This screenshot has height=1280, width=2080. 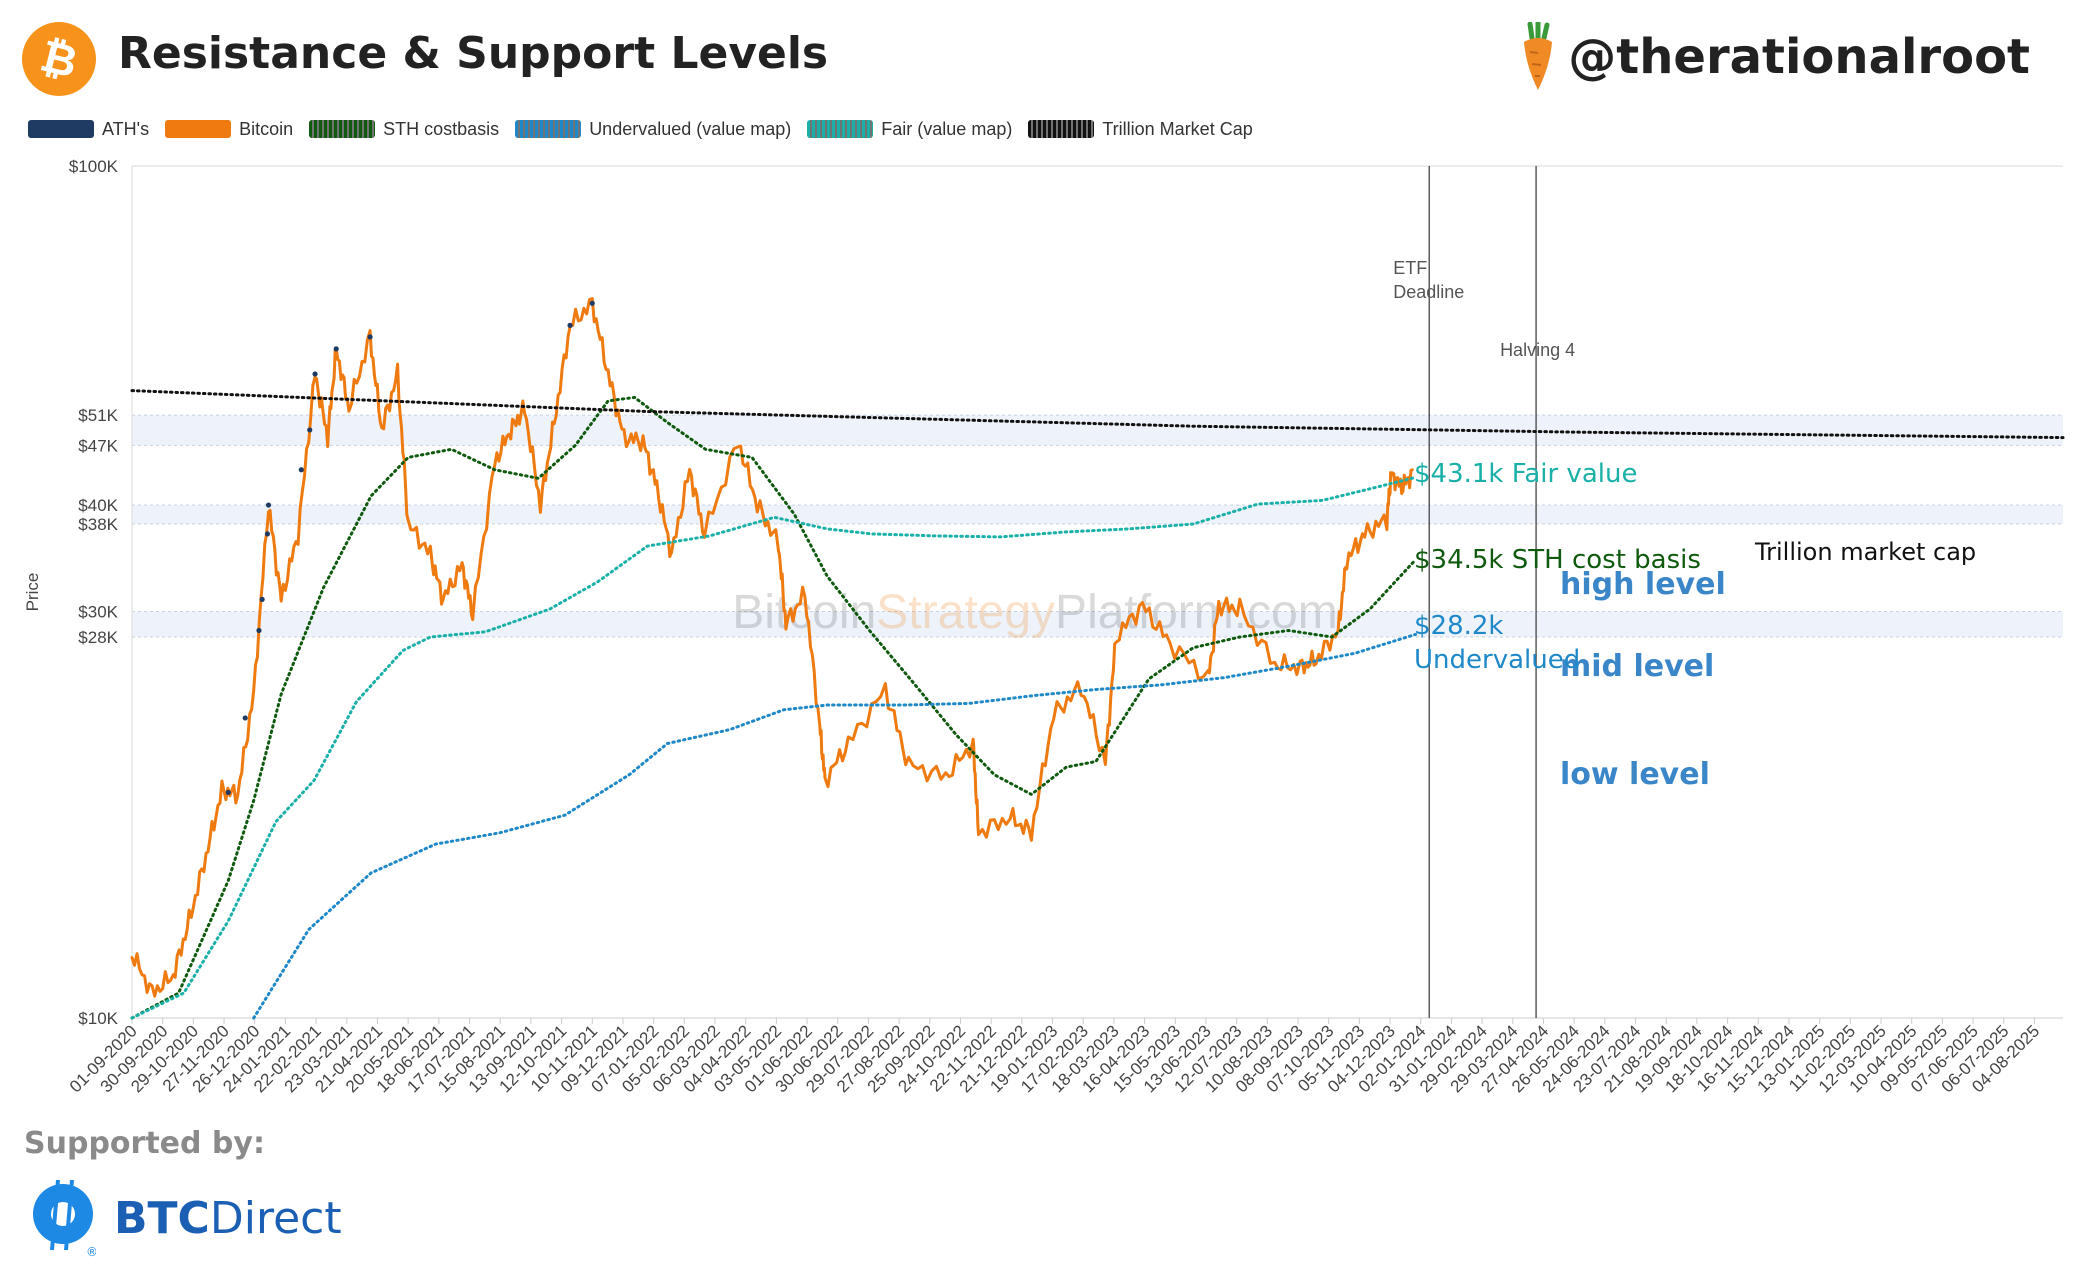 What do you see at coordinates (1643, 584) in the screenshot?
I see `chart-annotation: high level` at bounding box center [1643, 584].